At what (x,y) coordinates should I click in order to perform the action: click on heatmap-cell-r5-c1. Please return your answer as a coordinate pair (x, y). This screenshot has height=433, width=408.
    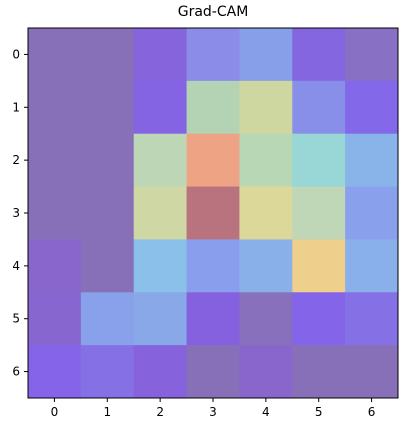
    Looking at the image, I should click on (107, 319).